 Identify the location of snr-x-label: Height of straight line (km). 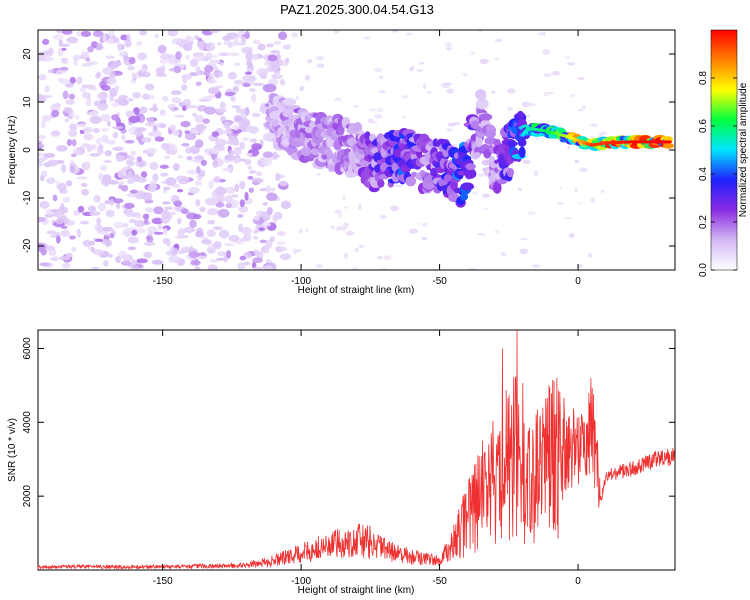
(356, 590).